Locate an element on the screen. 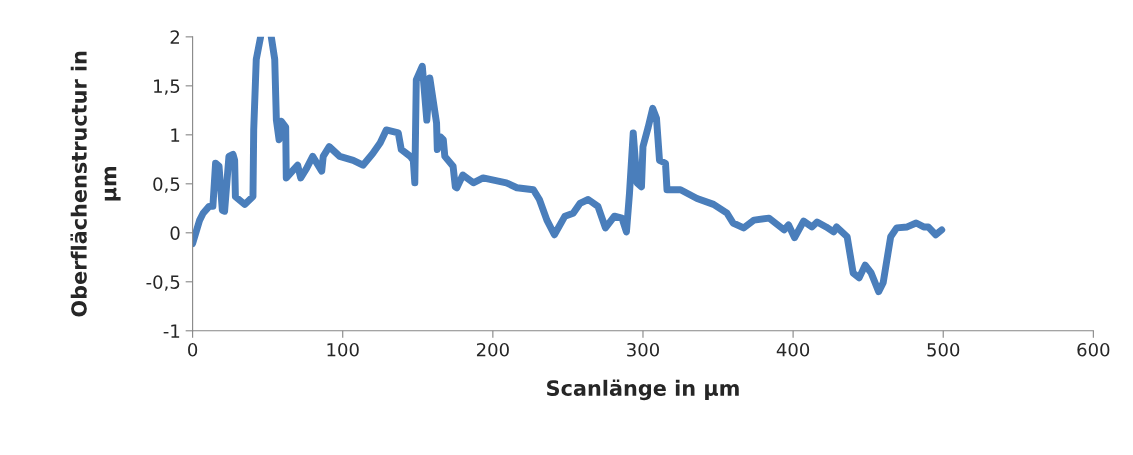 The image size is (1133, 455). y-tick-label: -0,5 is located at coordinates (163, 283).